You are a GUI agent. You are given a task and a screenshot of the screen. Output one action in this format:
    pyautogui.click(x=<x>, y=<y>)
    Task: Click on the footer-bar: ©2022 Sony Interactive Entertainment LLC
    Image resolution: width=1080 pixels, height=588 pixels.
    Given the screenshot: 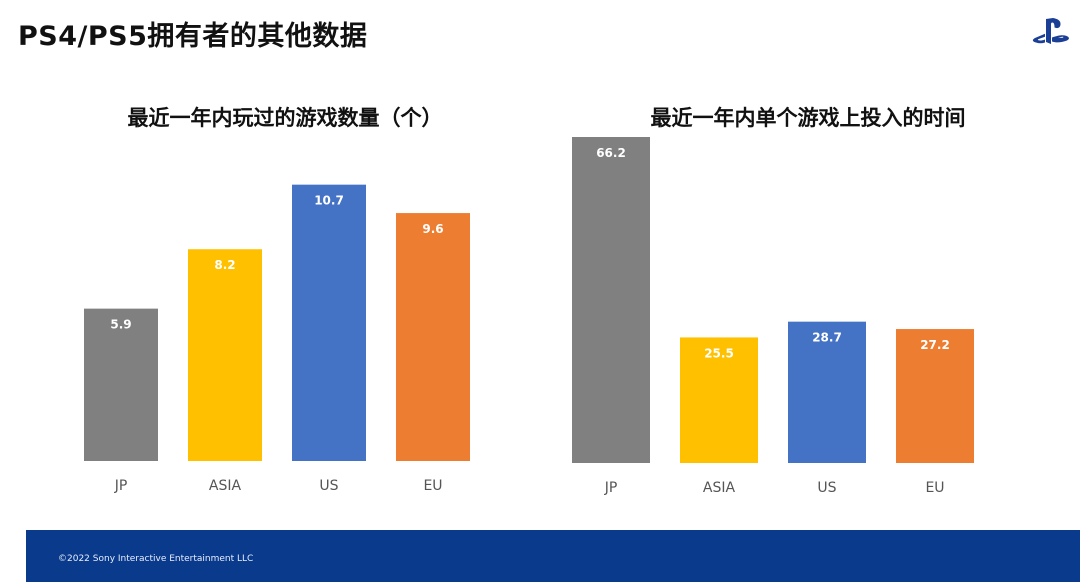 What is the action you would take?
    pyautogui.click(x=553, y=556)
    